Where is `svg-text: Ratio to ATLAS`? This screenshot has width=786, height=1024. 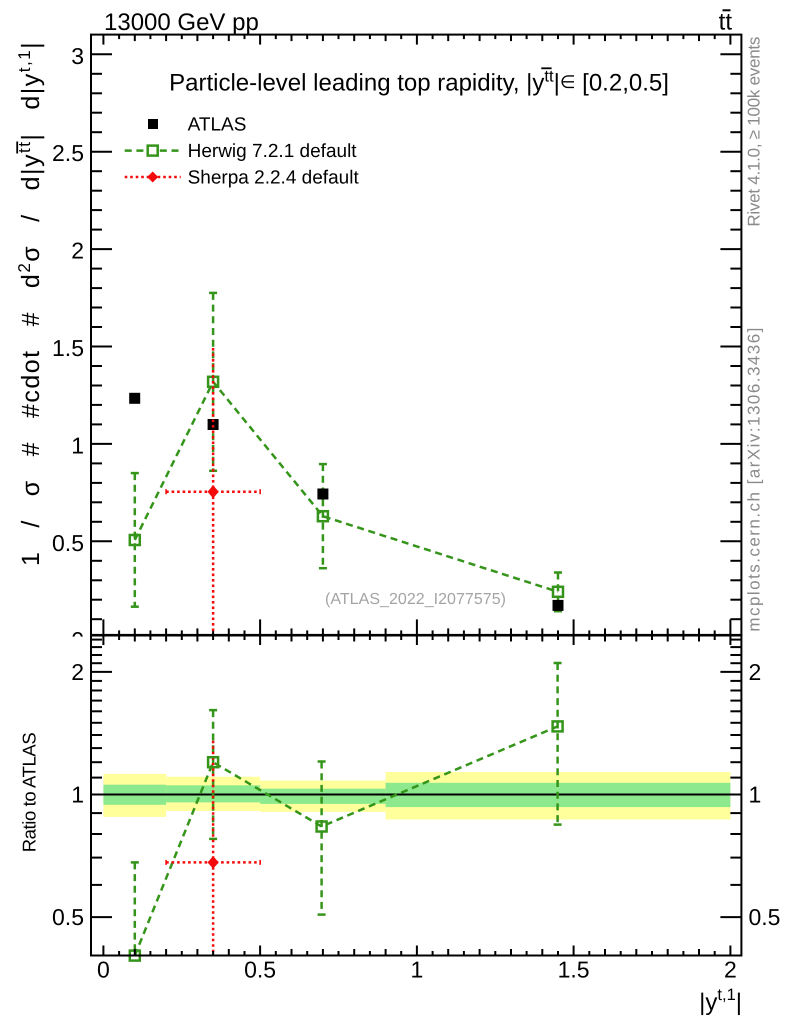 svg-text: Ratio to ATLAS is located at coordinates (29, 792).